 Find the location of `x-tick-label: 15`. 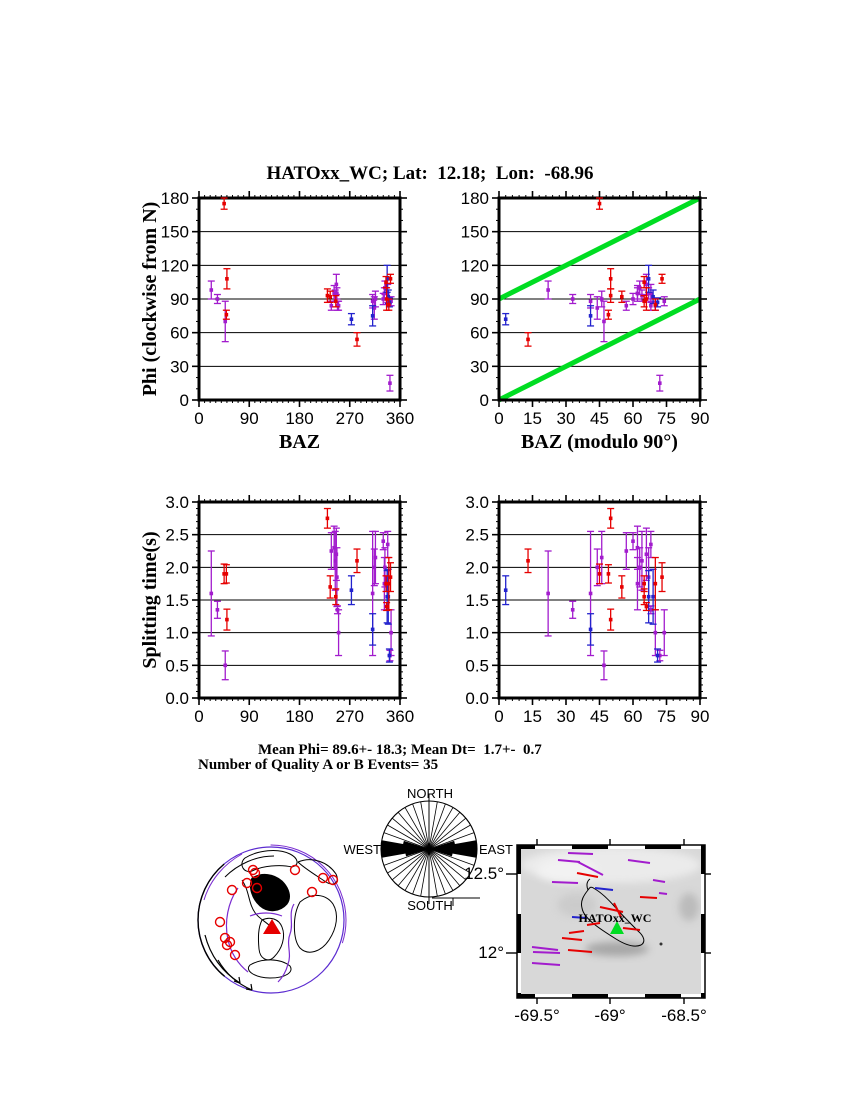

x-tick-label: 15 is located at coordinates (532, 716).